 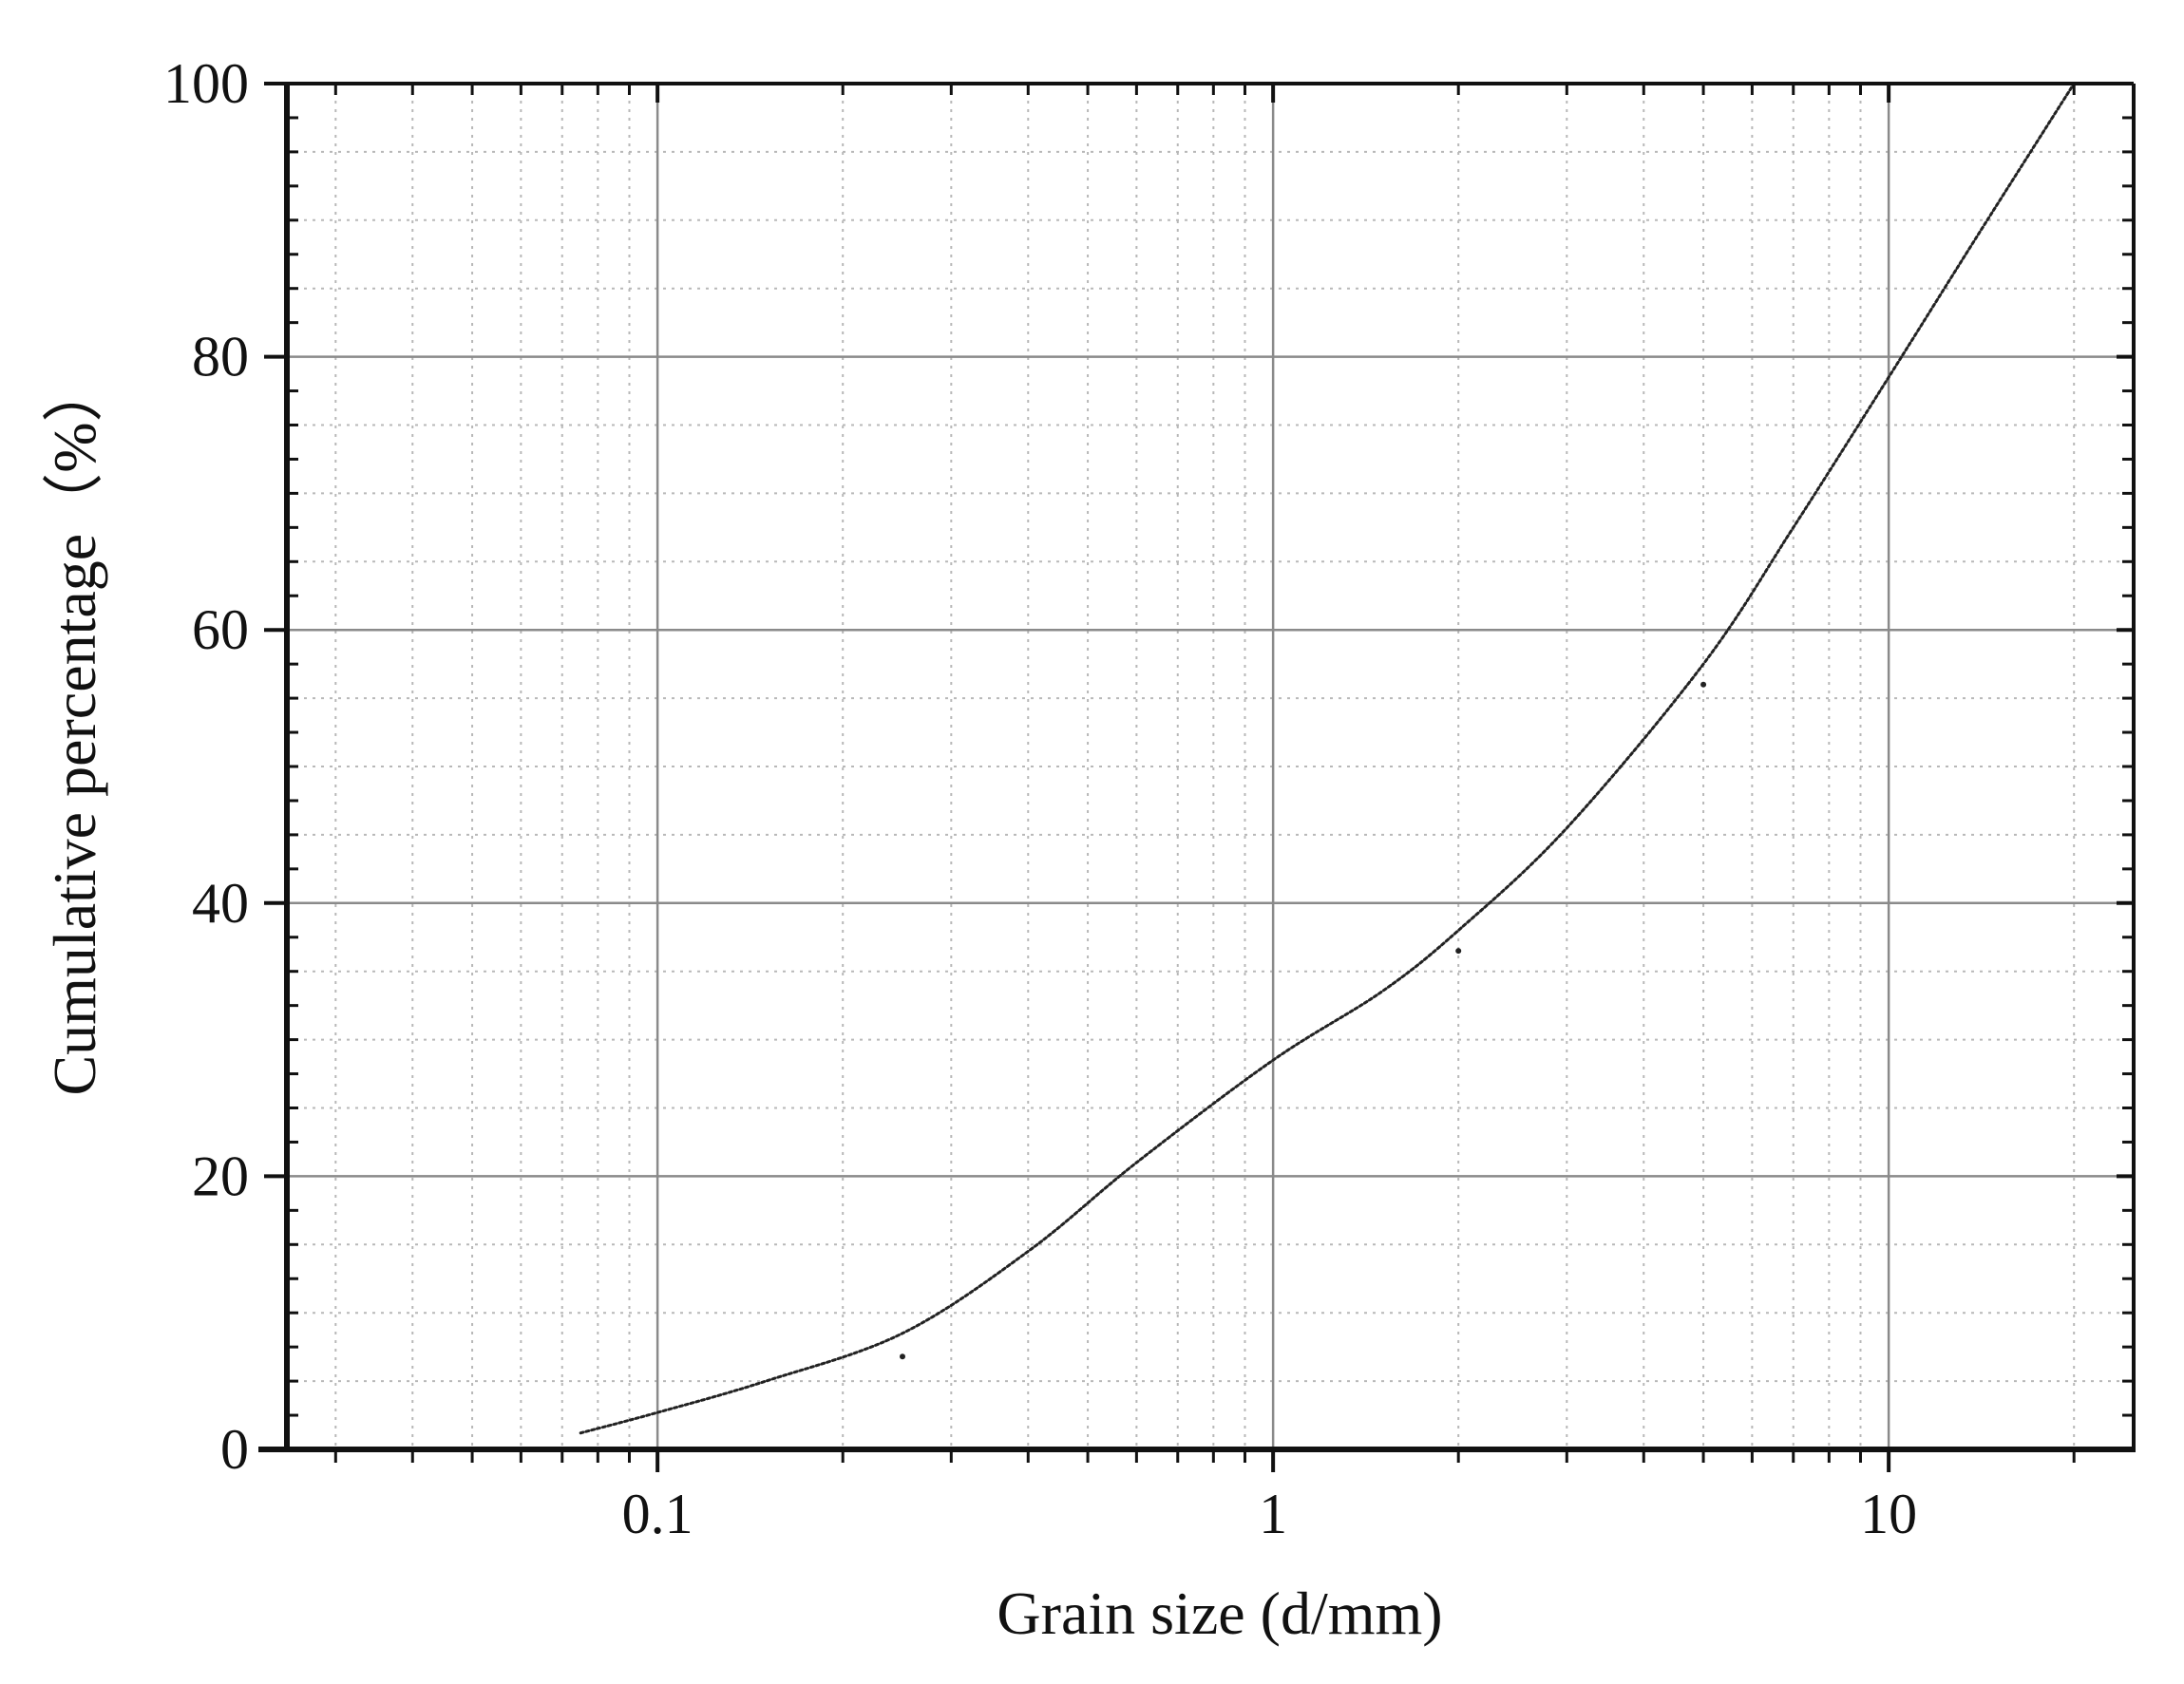 What do you see at coordinates (234, 1449) in the screenshot?
I see `y-tick-label: 0` at bounding box center [234, 1449].